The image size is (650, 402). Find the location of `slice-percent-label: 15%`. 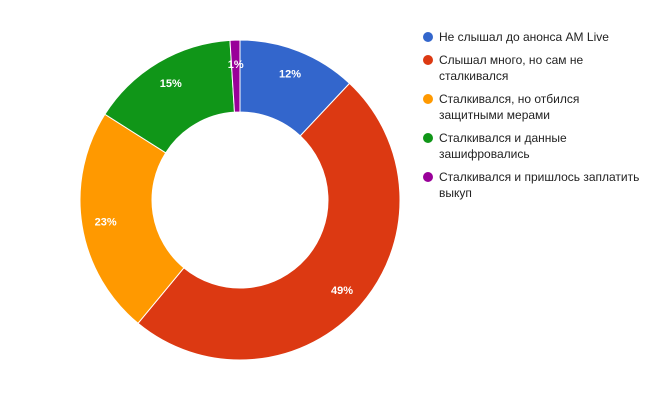

slice-percent-label: 15% is located at coordinates (171, 84).